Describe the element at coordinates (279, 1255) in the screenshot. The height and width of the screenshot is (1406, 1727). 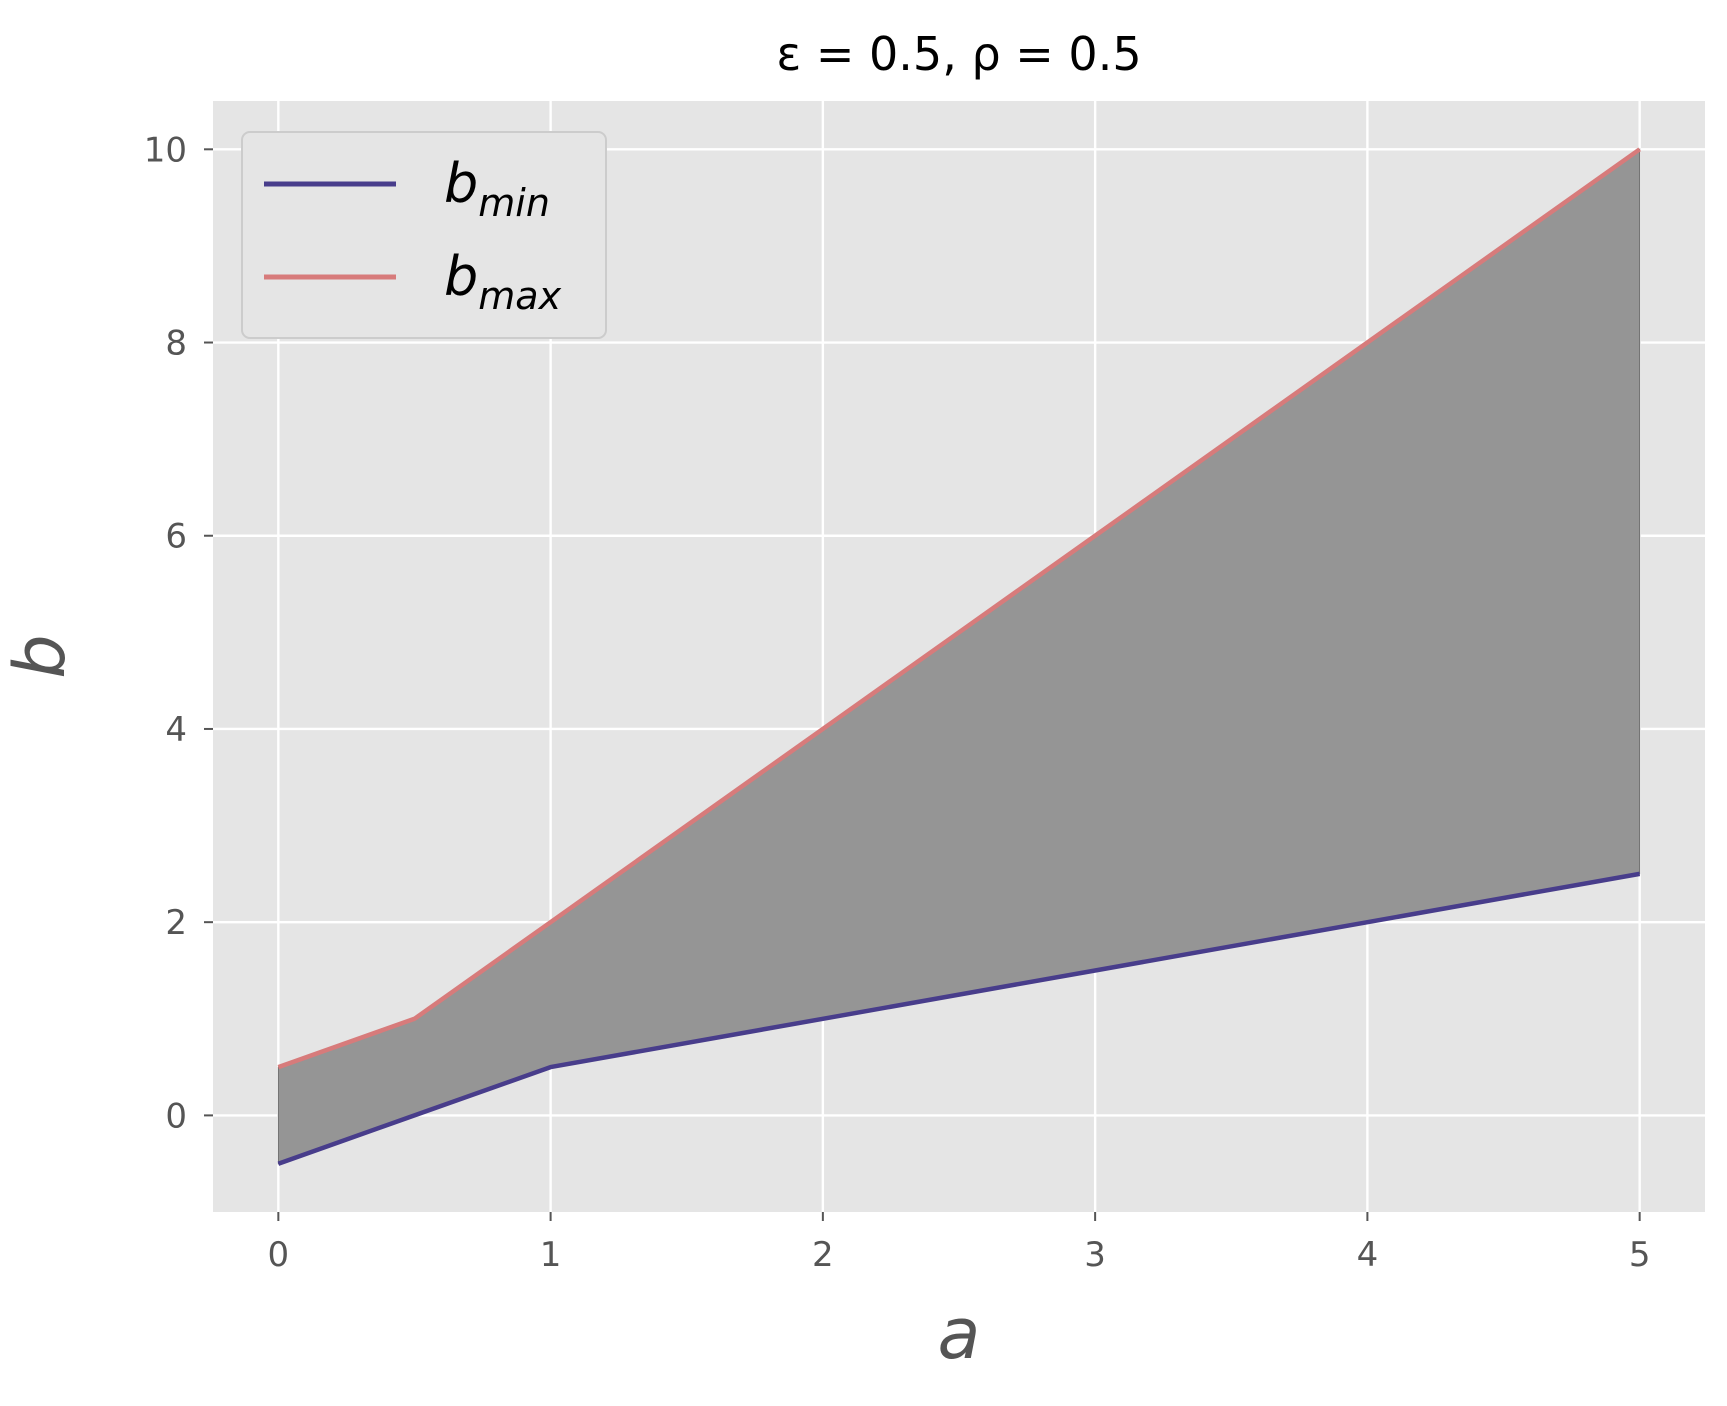
I see `x-tick-label: 0` at that location.